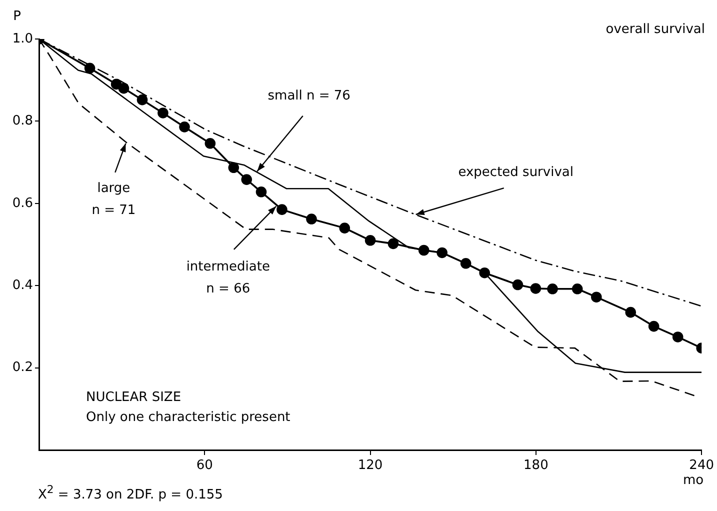 Image resolution: width=717 pixels, height=511 pixels. Describe the element at coordinates (701, 466) in the screenshot. I see `x-tick-label: 240` at that location.